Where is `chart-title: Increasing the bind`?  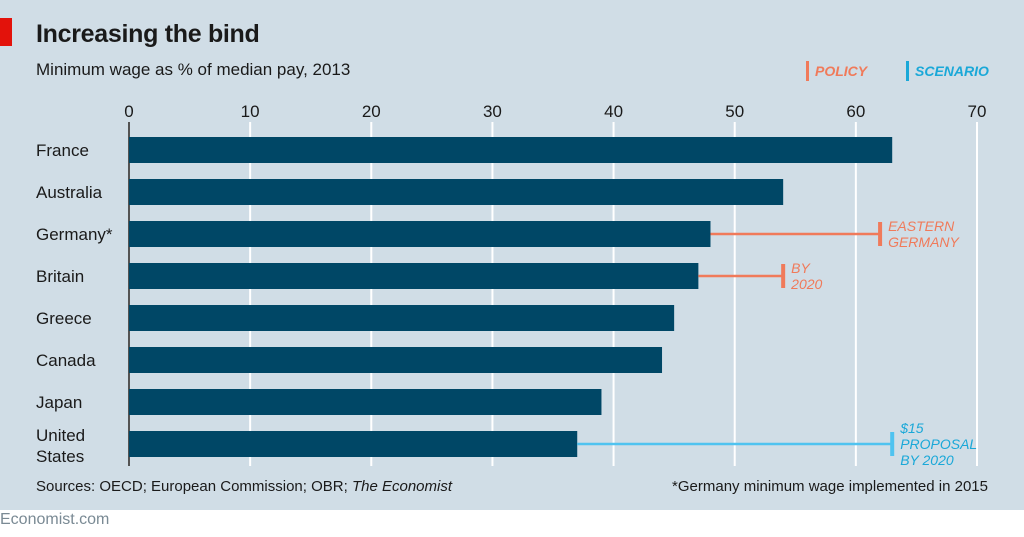 chart-title: Increasing the bind is located at coordinates (148, 34).